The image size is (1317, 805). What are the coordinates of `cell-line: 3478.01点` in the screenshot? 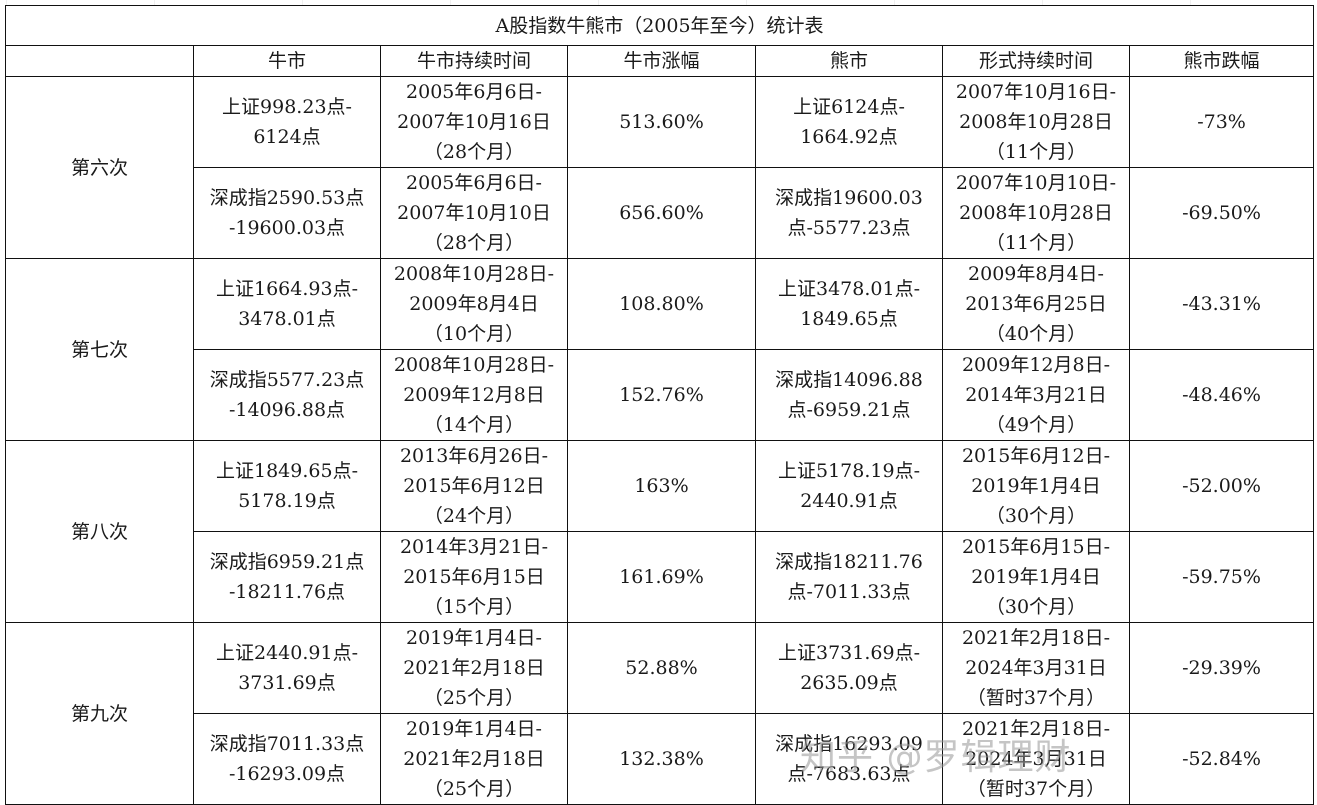 It's located at (287, 319).